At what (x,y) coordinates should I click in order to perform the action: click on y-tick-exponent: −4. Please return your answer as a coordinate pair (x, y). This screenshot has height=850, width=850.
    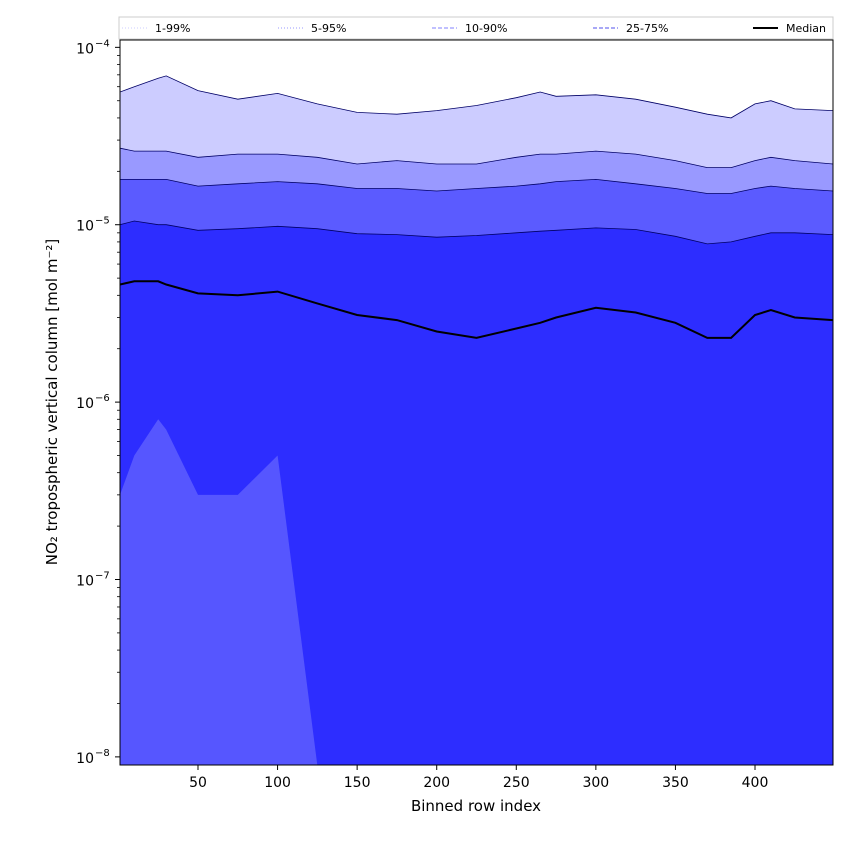
    Looking at the image, I should click on (102, 43).